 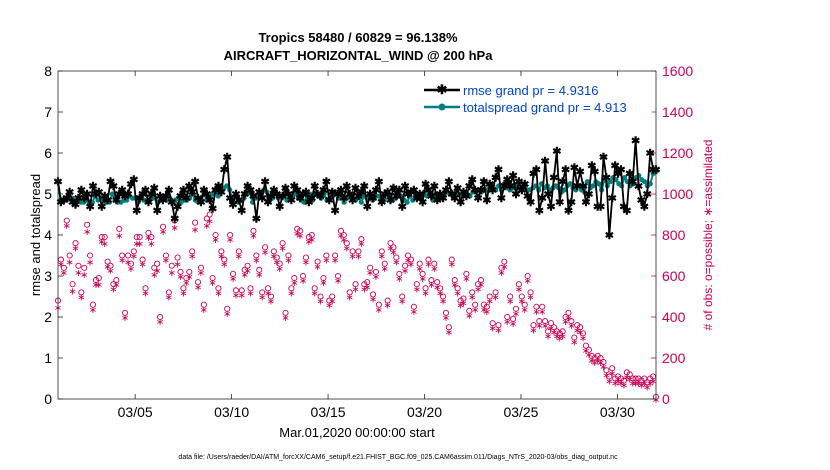 What do you see at coordinates (677, 71) in the screenshot?
I see `y-right-tick-label: 1600` at bounding box center [677, 71].